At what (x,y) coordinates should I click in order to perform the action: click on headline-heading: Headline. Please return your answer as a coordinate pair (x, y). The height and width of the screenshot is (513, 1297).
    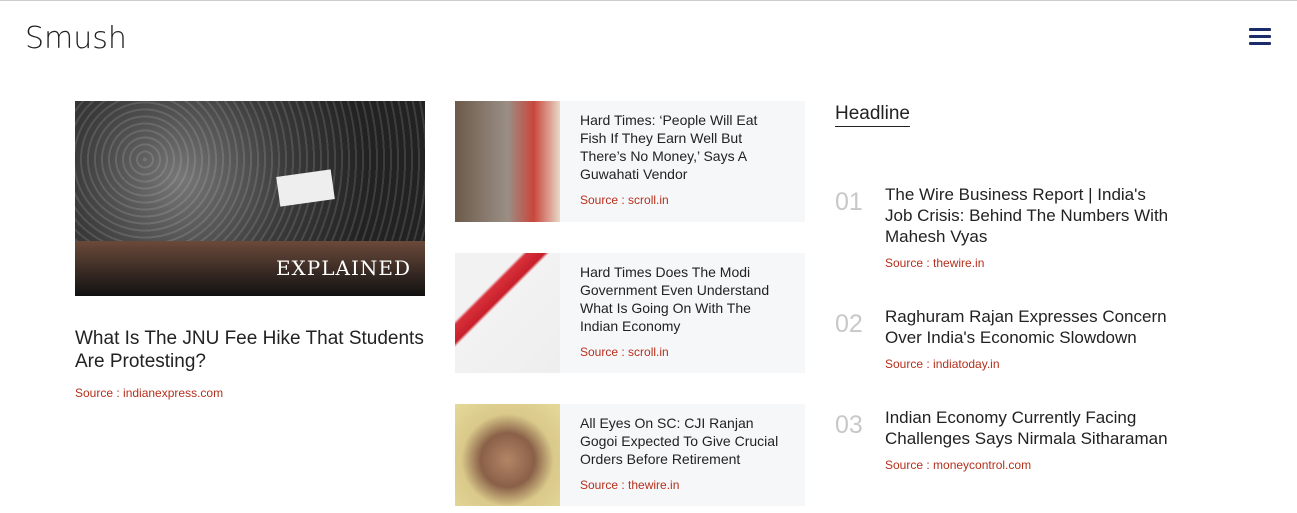
    Looking at the image, I should click on (872, 115).